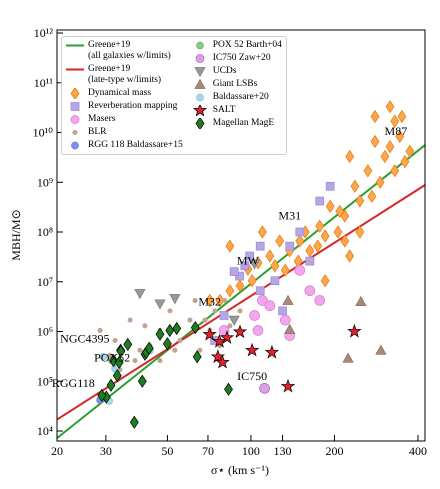 The width and height of the screenshot is (440, 489). Describe the element at coordinates (124, 93) in the screenshot. I see `legend-entry: Dynamical mass` at that location.